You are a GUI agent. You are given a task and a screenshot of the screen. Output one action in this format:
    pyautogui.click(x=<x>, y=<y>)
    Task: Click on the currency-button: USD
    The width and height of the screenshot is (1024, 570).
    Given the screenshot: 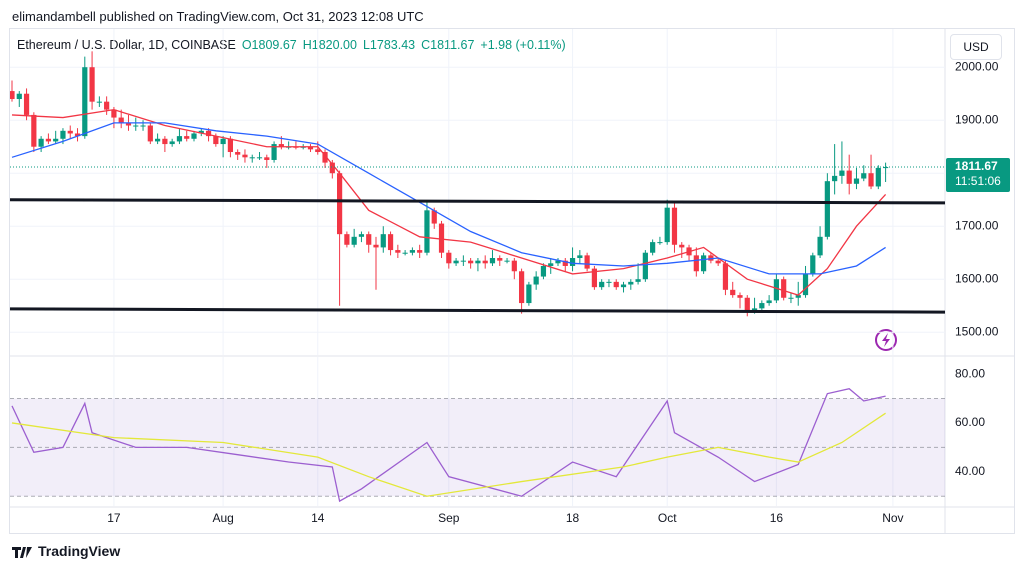 What is the action you would take?
    pyautogui.click(x=976, y=47)
    